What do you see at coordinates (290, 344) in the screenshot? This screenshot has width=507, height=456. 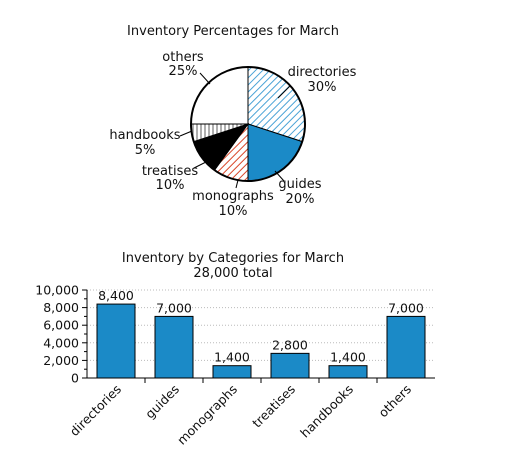 I see `bar-value-label-treatises: 2,800` at bounding box center [290, 344].